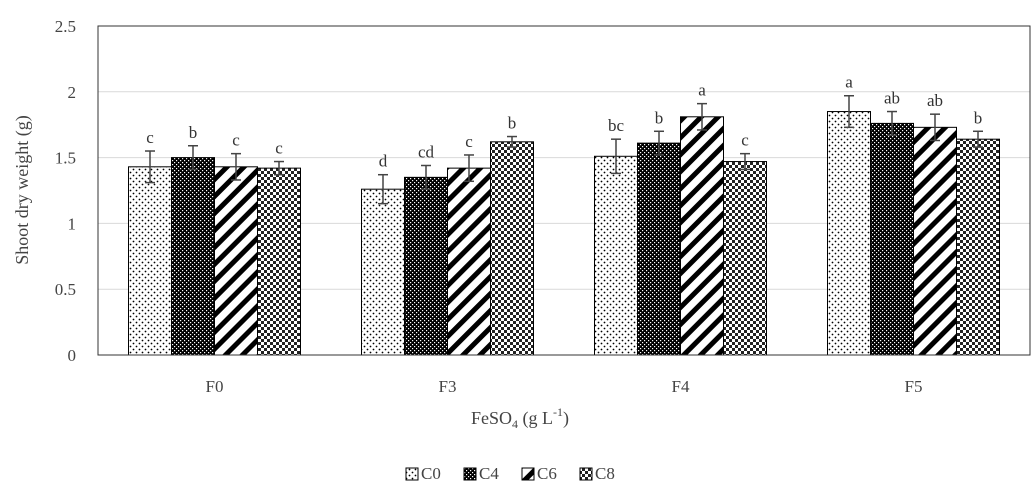 The height and width of the screenshot is (499, 1033). What do you see at coordinates (22, 189) in the screenshot?
I see `y-axis-title: Shoot dry weight (g)` at bounding box center [22, 189].